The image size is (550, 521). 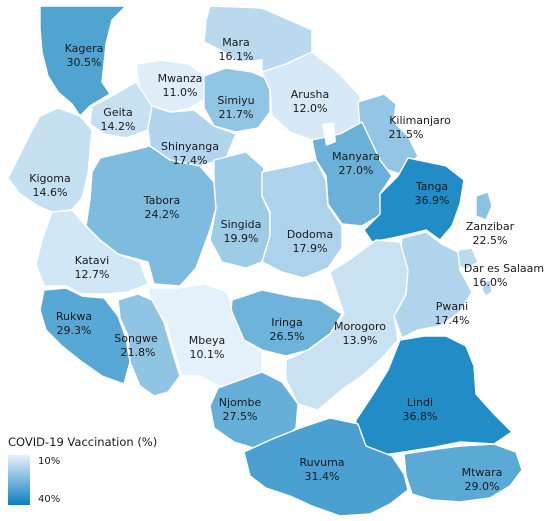 I want to click on region-name-lindi: Lindi, so click(x=420, y=402).